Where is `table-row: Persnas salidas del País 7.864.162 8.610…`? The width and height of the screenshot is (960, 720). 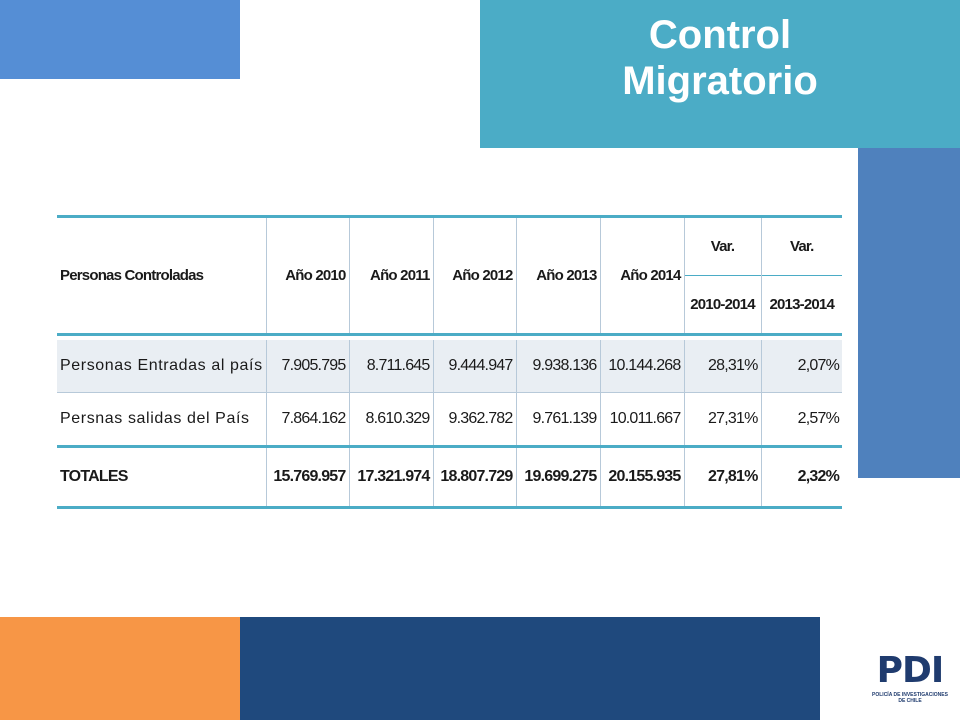 table-row: Persnas salidas del País 7.864.162 8.610… is located at coordinates (449, 419).